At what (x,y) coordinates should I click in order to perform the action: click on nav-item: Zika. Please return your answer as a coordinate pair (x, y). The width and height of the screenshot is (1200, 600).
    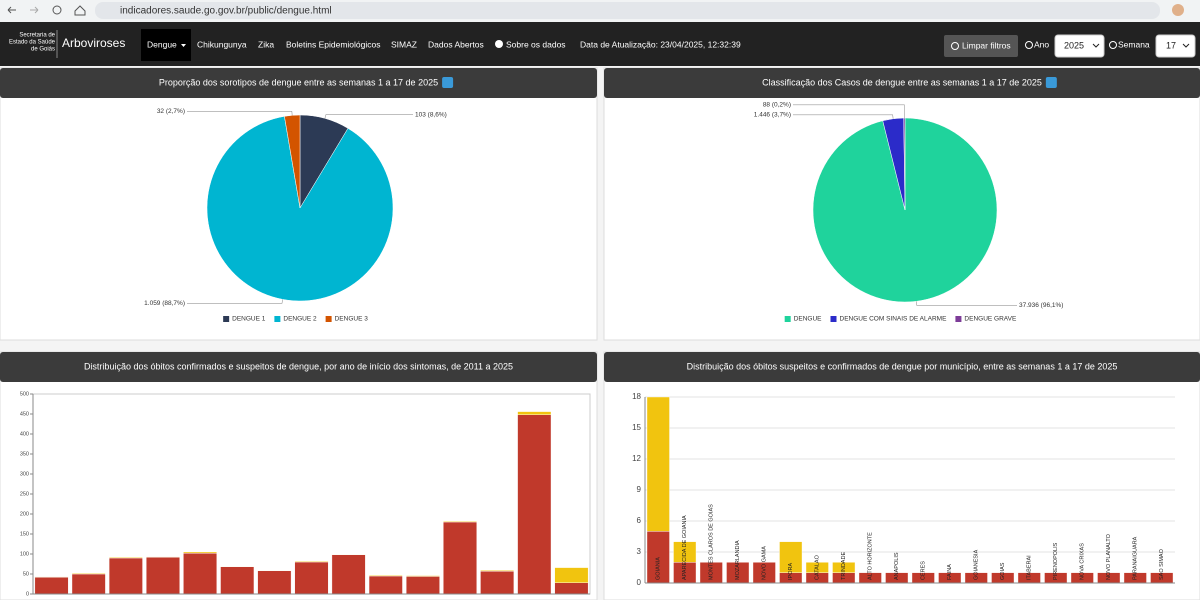
    Looking at the image, I should click on (266, 44).